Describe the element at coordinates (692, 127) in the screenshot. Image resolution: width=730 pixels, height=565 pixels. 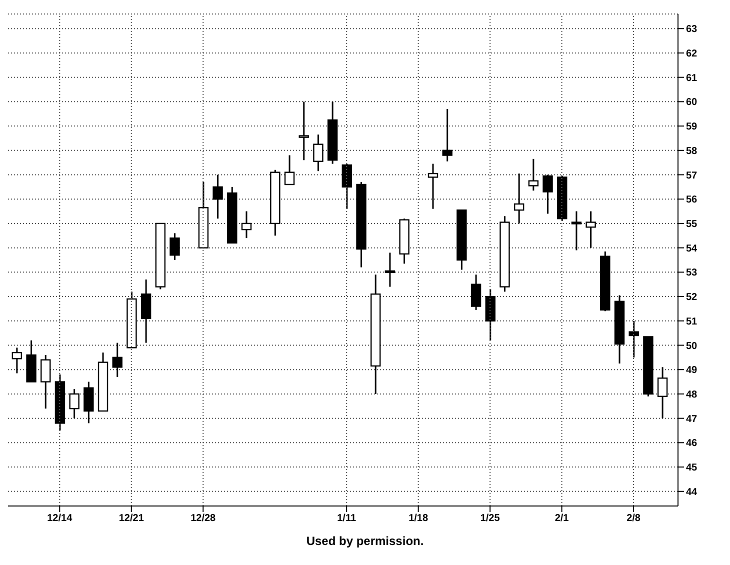
I see `y-tick-label: 59` at that location.